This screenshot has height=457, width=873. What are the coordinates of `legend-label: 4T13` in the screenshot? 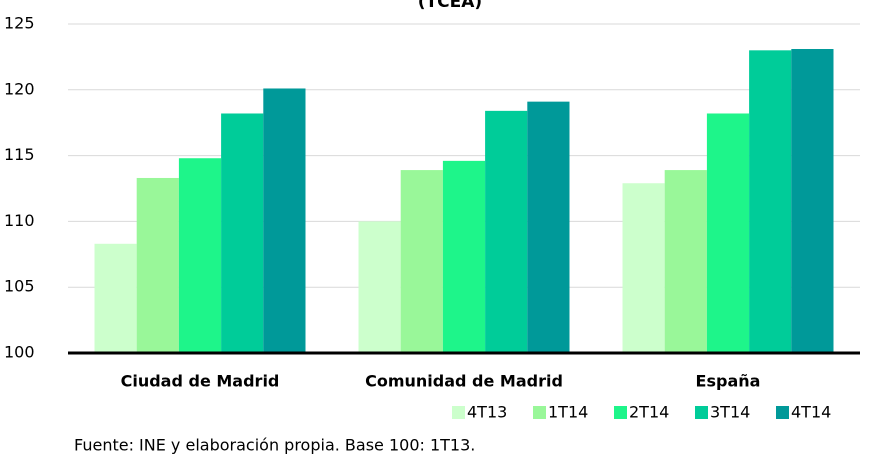 It's located at (487, 412).